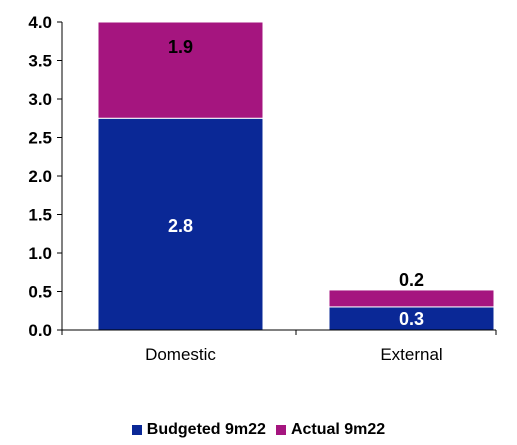  Describe the element at coordinates (40, 61) in the screenshot. I see `y-tick-label: 3.5` at that location.